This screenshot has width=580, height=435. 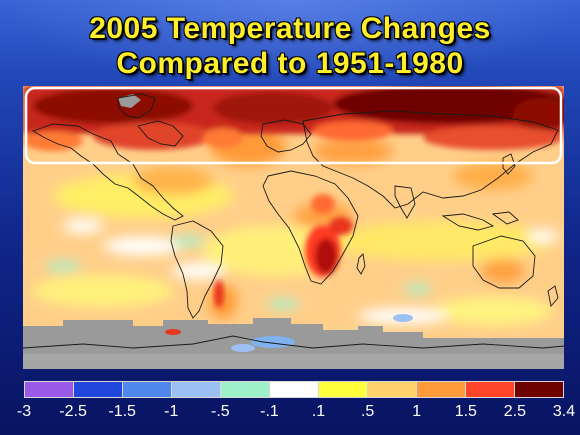 What do you see at coordinates (290, 414) in the screenshot?
I see `color-scale-labels: -3 -2.5 -1.5 -1 -.5 -.1 .1 .5 1 1.5 2.5 3.4` at bounding box center [290, 414].